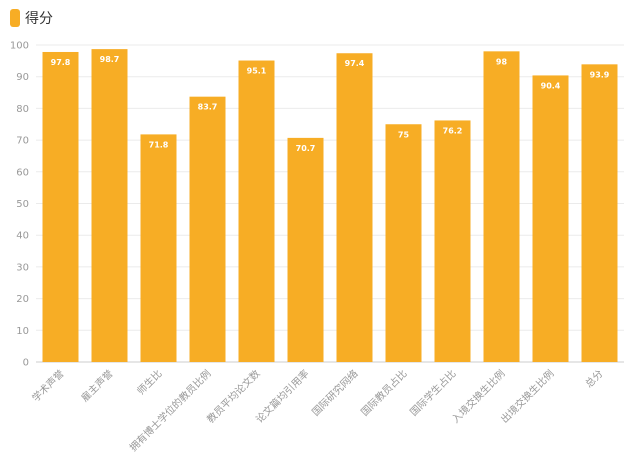 The width and height of the screenshot is (640, 462). Describe the element at coordinates (502, 61) in the screenshot. I see `bar-value-label: 98` at that location.